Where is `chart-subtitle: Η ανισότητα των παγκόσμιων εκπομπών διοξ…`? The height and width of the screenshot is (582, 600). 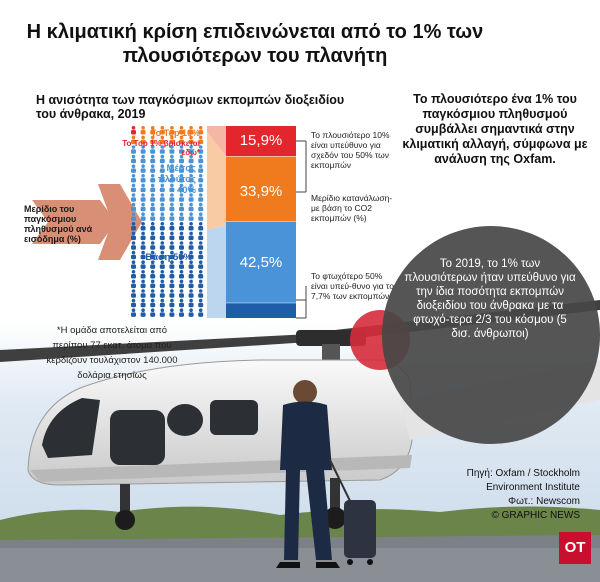 chart-subtitle: Η ανισότητα των παγκόσμιων εκπομπών διοξ… is located at coordinates (190, 107).